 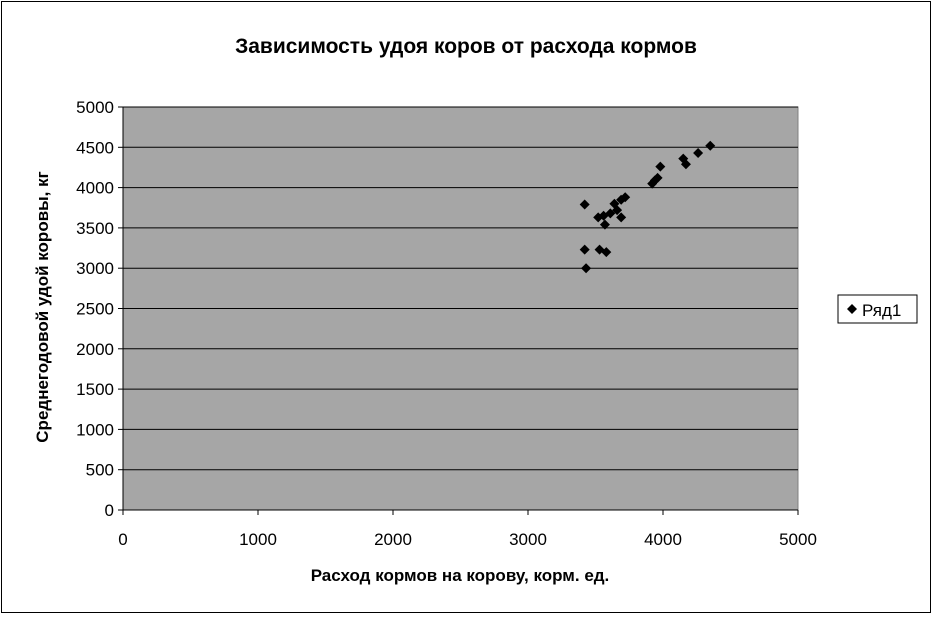 What do you see at coordinates (42, 306) in the screenshot?
I see `y-axis-title: Среднегодовой удой коровы, кг` at bounding box center [42, 306].